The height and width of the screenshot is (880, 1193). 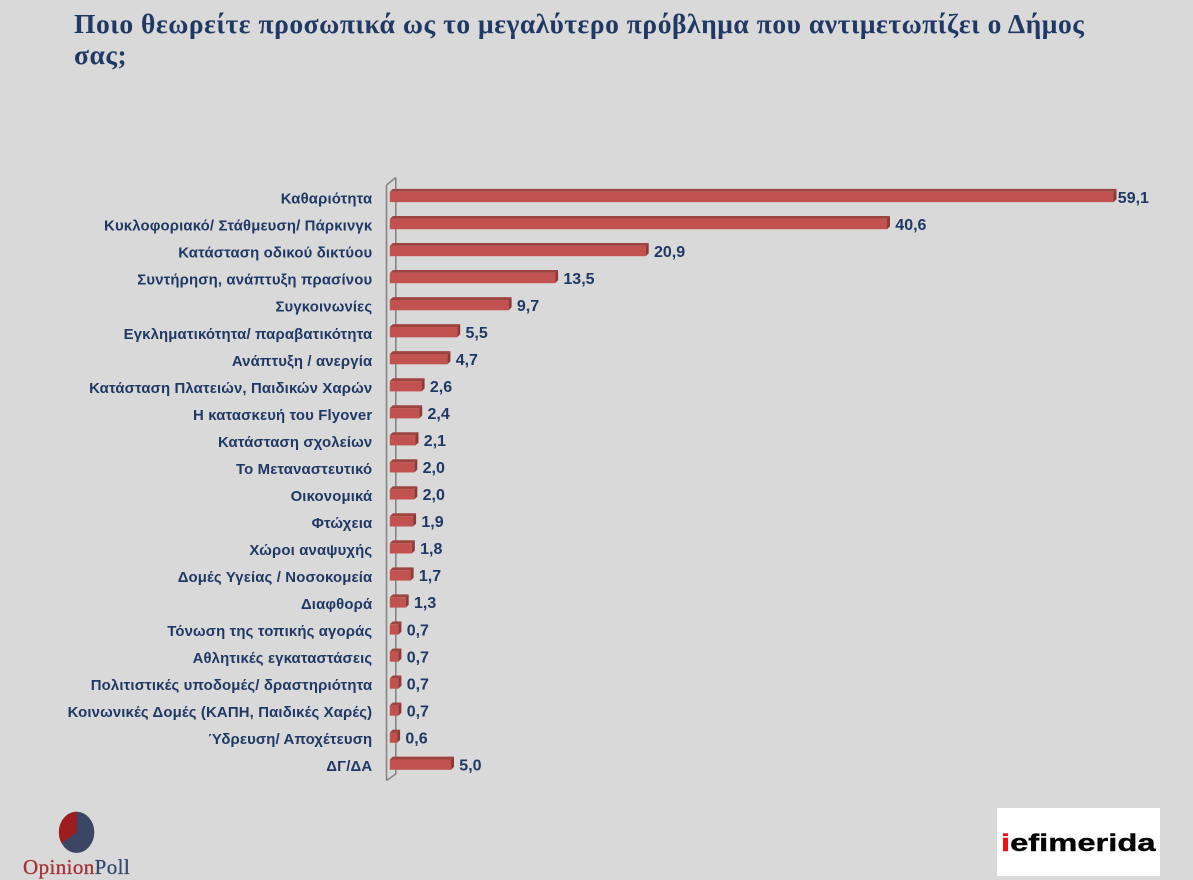 I want to click on svg-text: Κατάσταση σχολείων, so click(x=295, y=443).